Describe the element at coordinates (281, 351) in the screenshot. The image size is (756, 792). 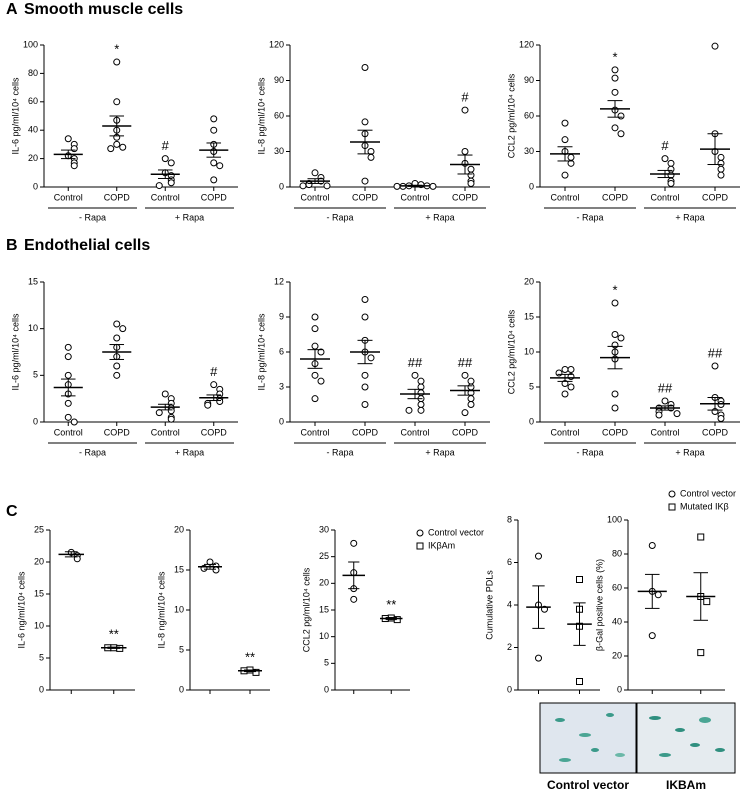
I see `y-tick-label: 6` at that location.